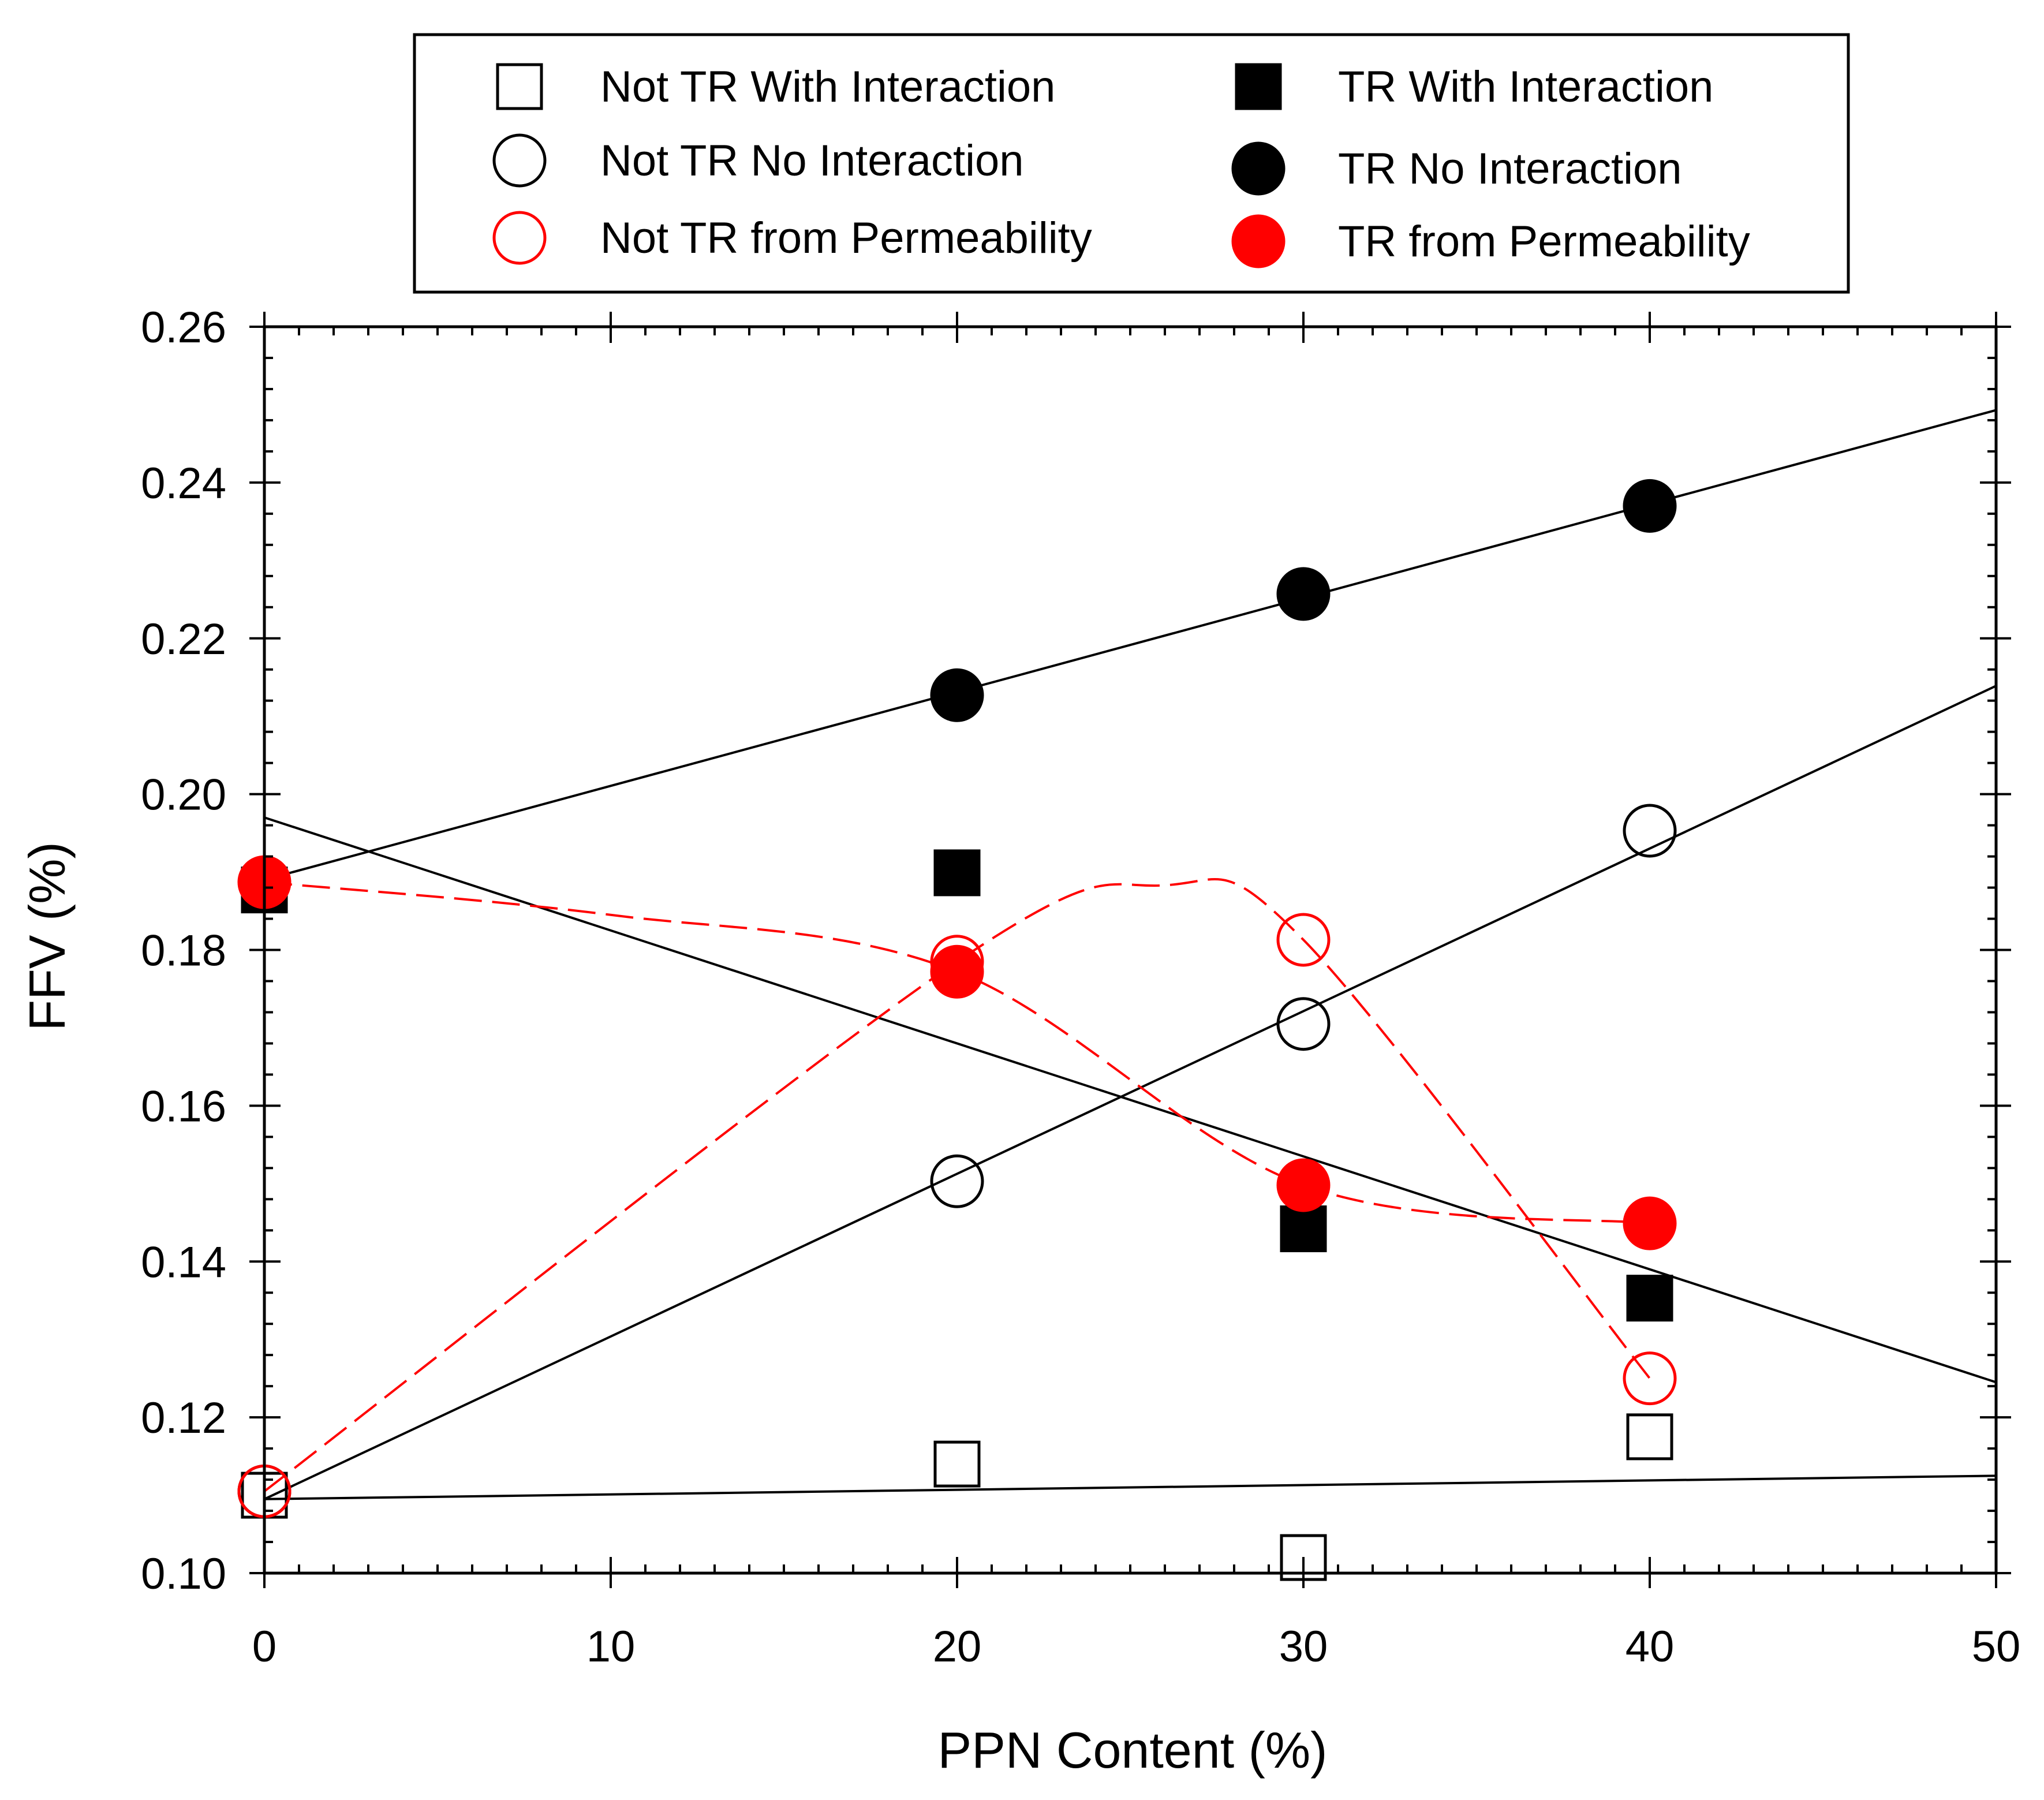 Image resolution: width=2044 pixels, height=1800 pixels. What do you see at coordinates (1130, 1487) in the screenshot?
I see `fit-line-not-tr-with-interaction-linear-fit` at bounding box center [1130, 1487].